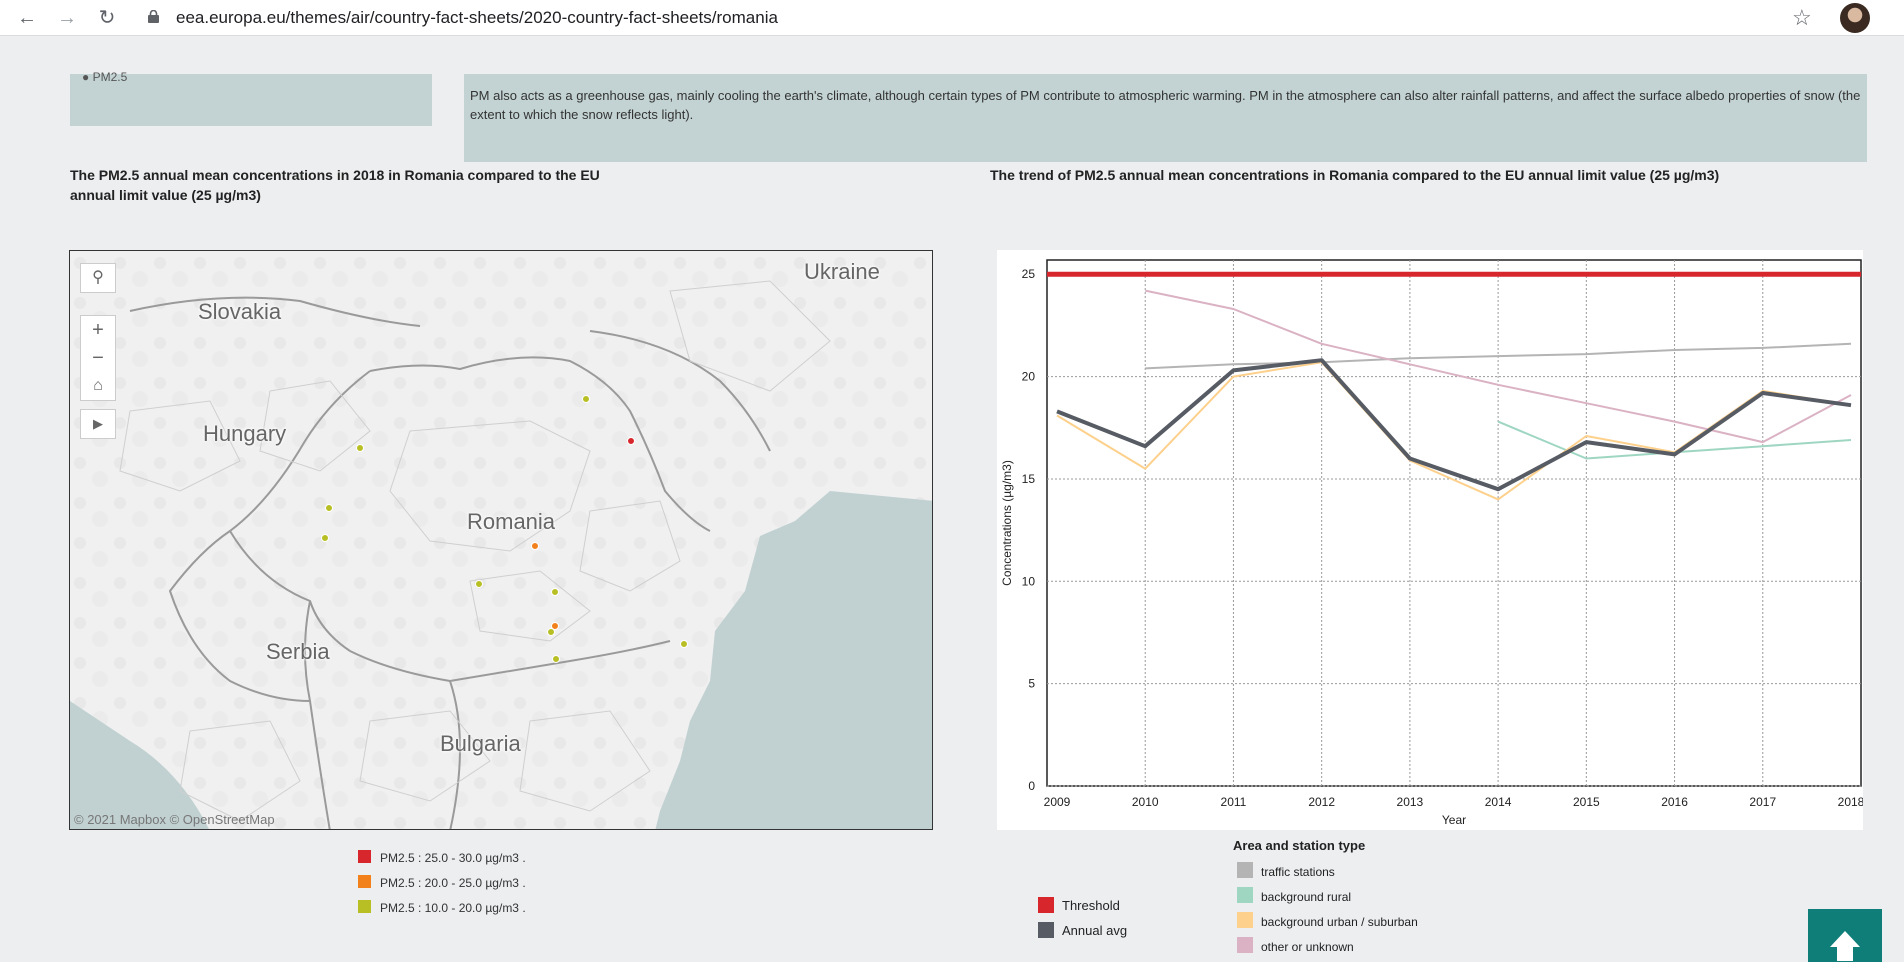 The image size is (1904, 962). What do you see at coordinates (298, 651) in the screenshot?
I see `country-label-serbia: Serbia` at bounding box center [298, 651].